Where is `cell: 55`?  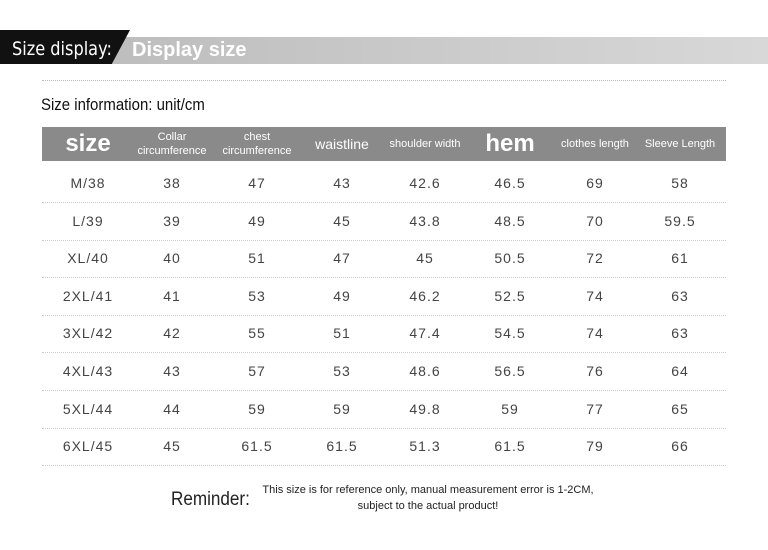
cell: 55 is located at coordinates (257, 333).